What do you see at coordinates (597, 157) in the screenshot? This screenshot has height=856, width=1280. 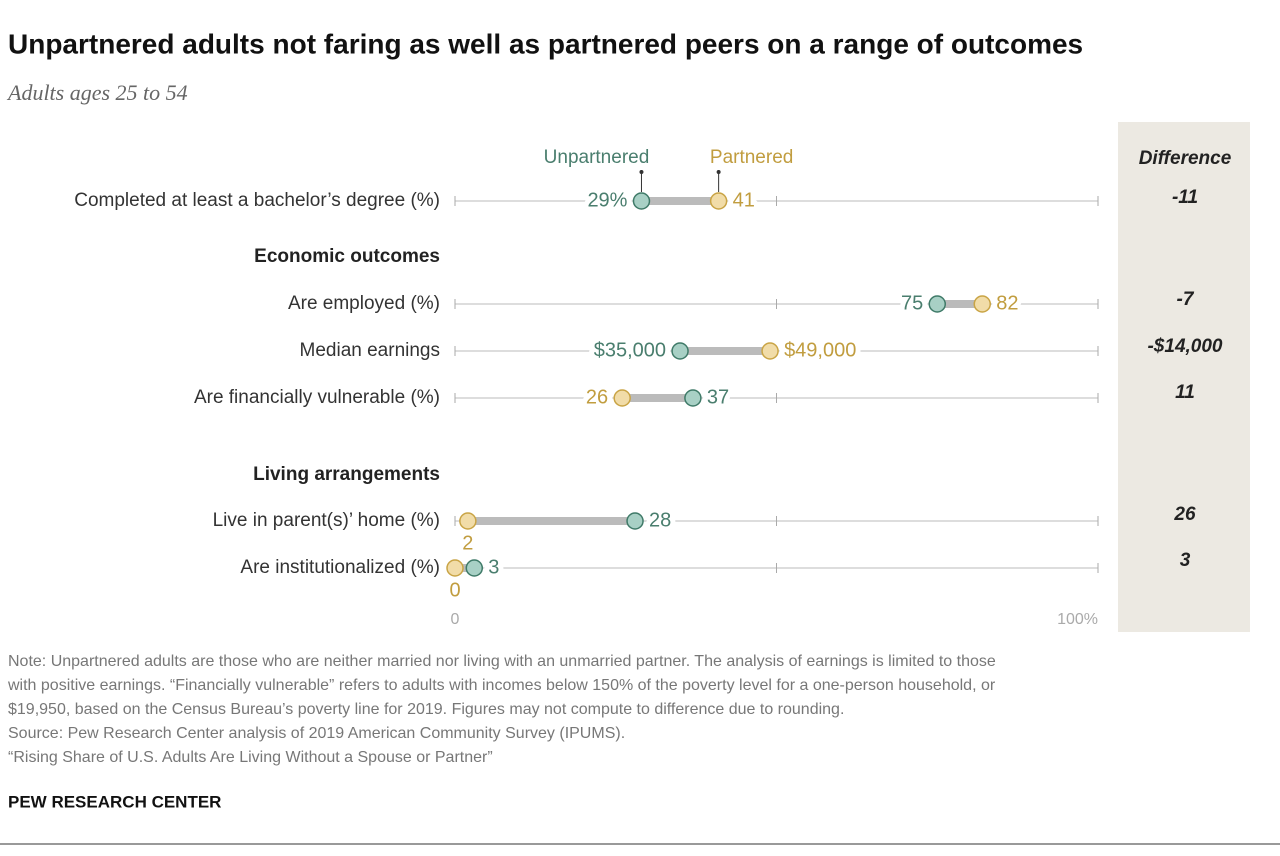 I see `legend-label: Unpartnered` at bounding box center [597, 157].